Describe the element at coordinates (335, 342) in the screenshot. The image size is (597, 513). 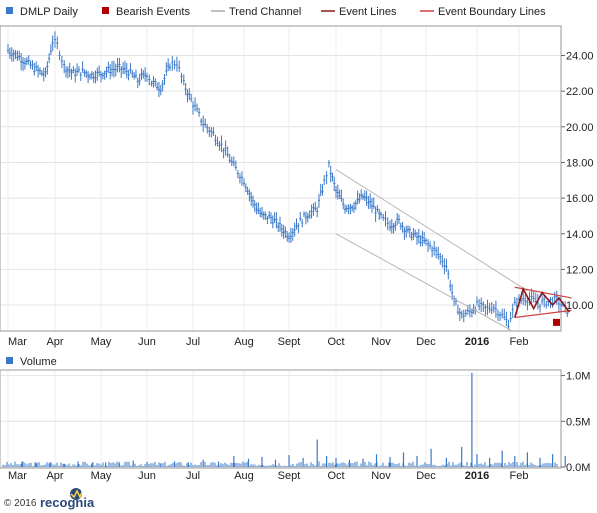
I see `price-month-label: Oct` at that location.